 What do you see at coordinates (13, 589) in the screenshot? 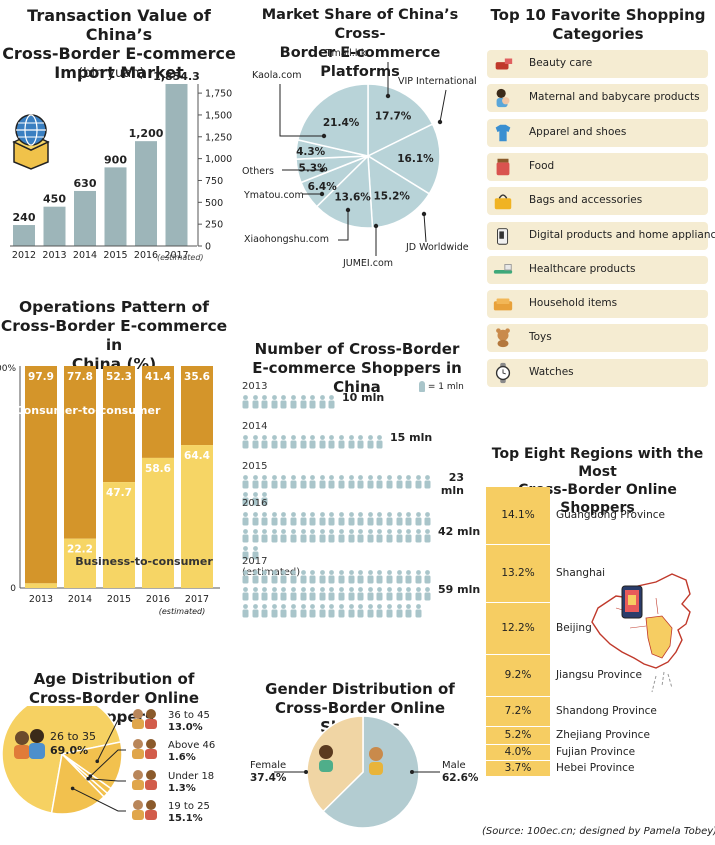
I see `operations-y-tick: 0` at bounding box center [13, 589].